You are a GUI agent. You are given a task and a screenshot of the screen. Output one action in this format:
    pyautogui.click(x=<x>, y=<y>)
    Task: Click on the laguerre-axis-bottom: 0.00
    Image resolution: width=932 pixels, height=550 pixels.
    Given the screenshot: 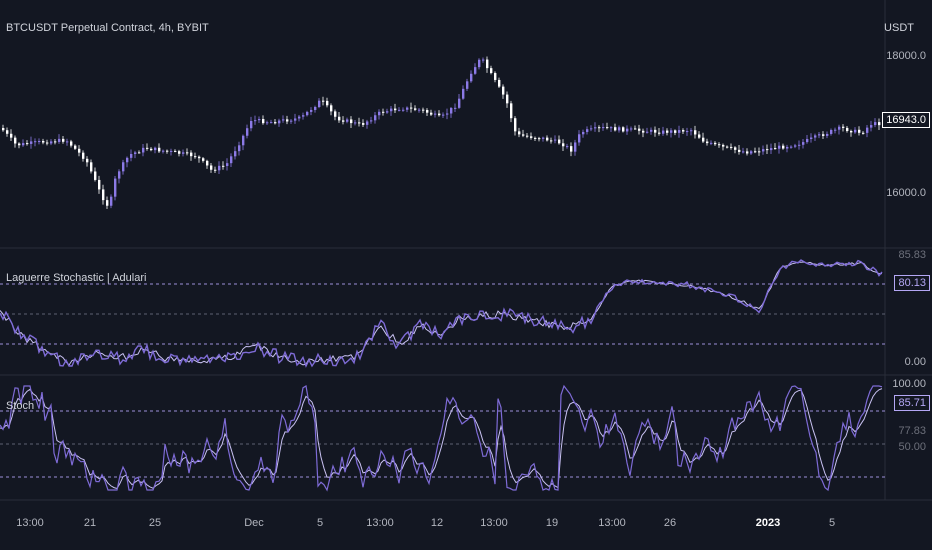 What is the action you would take?
    pyautogui.click(x=915, y=362)
    